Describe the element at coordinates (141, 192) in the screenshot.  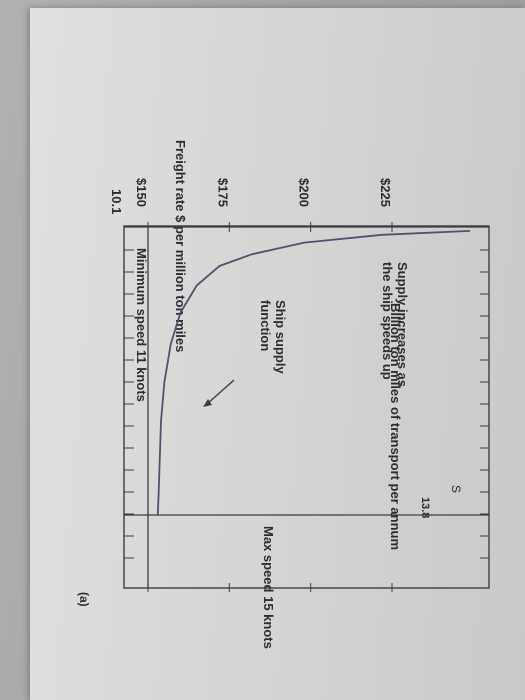
I see `y-tick-label-150: $150` at that location.